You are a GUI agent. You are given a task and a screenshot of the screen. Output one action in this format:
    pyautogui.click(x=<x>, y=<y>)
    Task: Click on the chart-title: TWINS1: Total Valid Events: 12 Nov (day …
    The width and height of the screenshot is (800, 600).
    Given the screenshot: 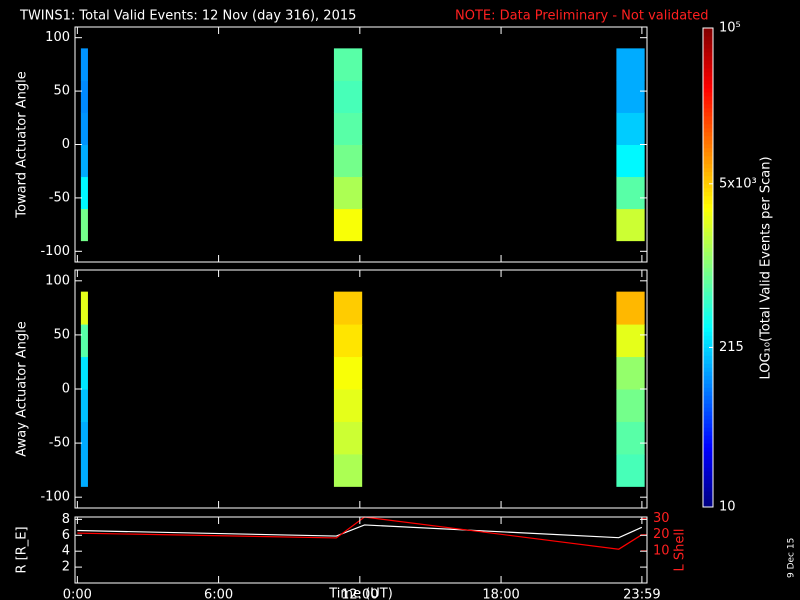 What is the action you would take?
    pyautogui.click(x=187, y=16)
    